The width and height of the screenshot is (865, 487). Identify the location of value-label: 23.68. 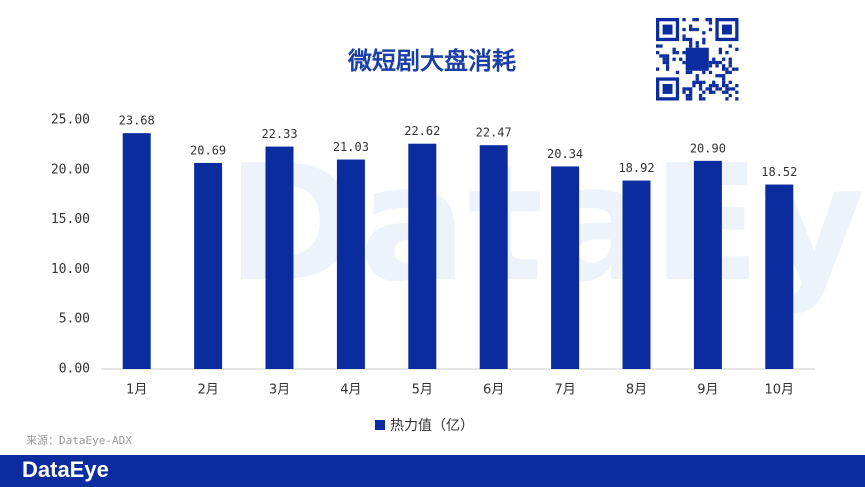
(137, 121).